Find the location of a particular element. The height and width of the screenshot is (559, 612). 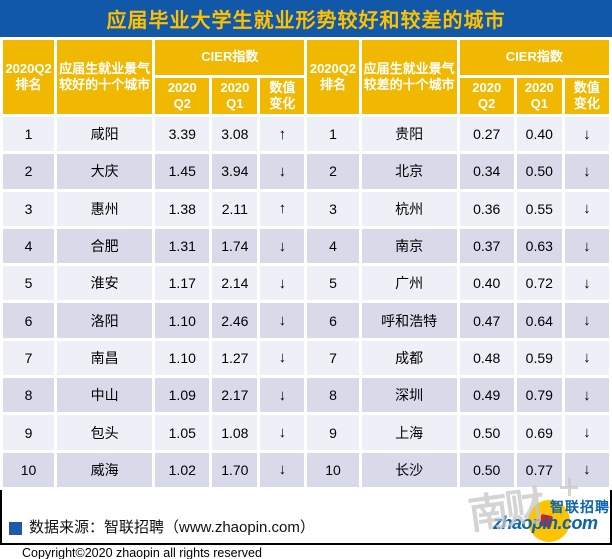

q2-value-cell: 1.09 is located at coordinates (182, 395).